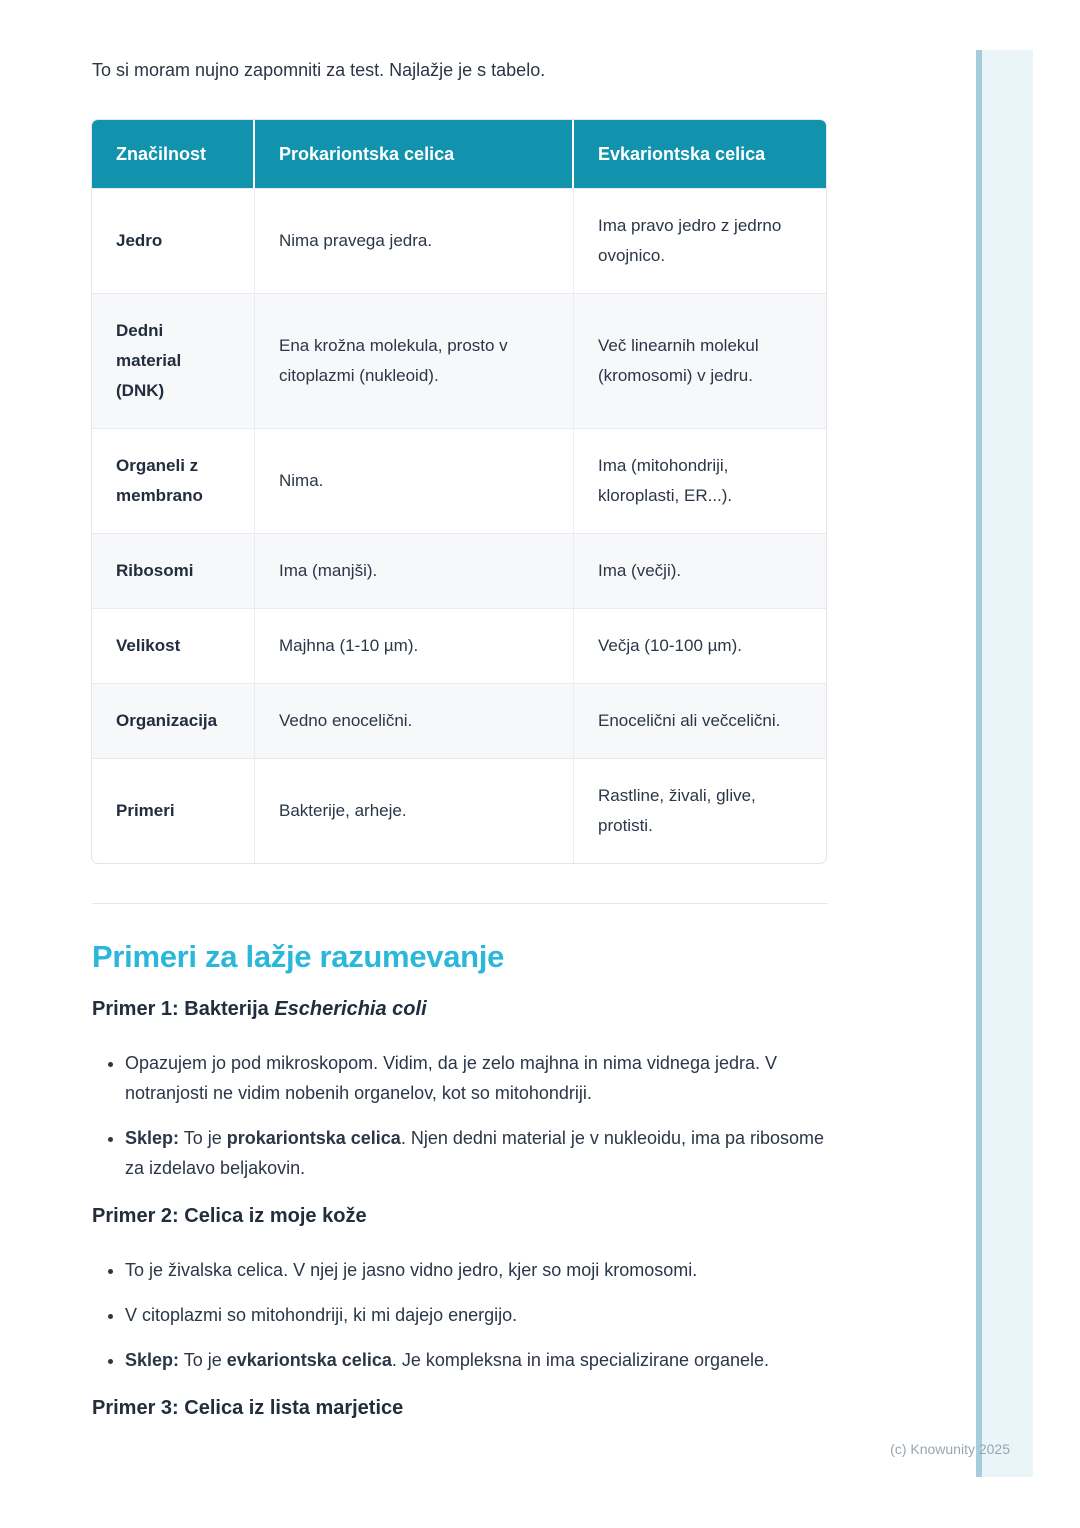 Image resolution: width=1080 pixels, height=1528 pixels. I want to click on table-cell-prokaryote: Bakterije, arheje., so click(414, 810).